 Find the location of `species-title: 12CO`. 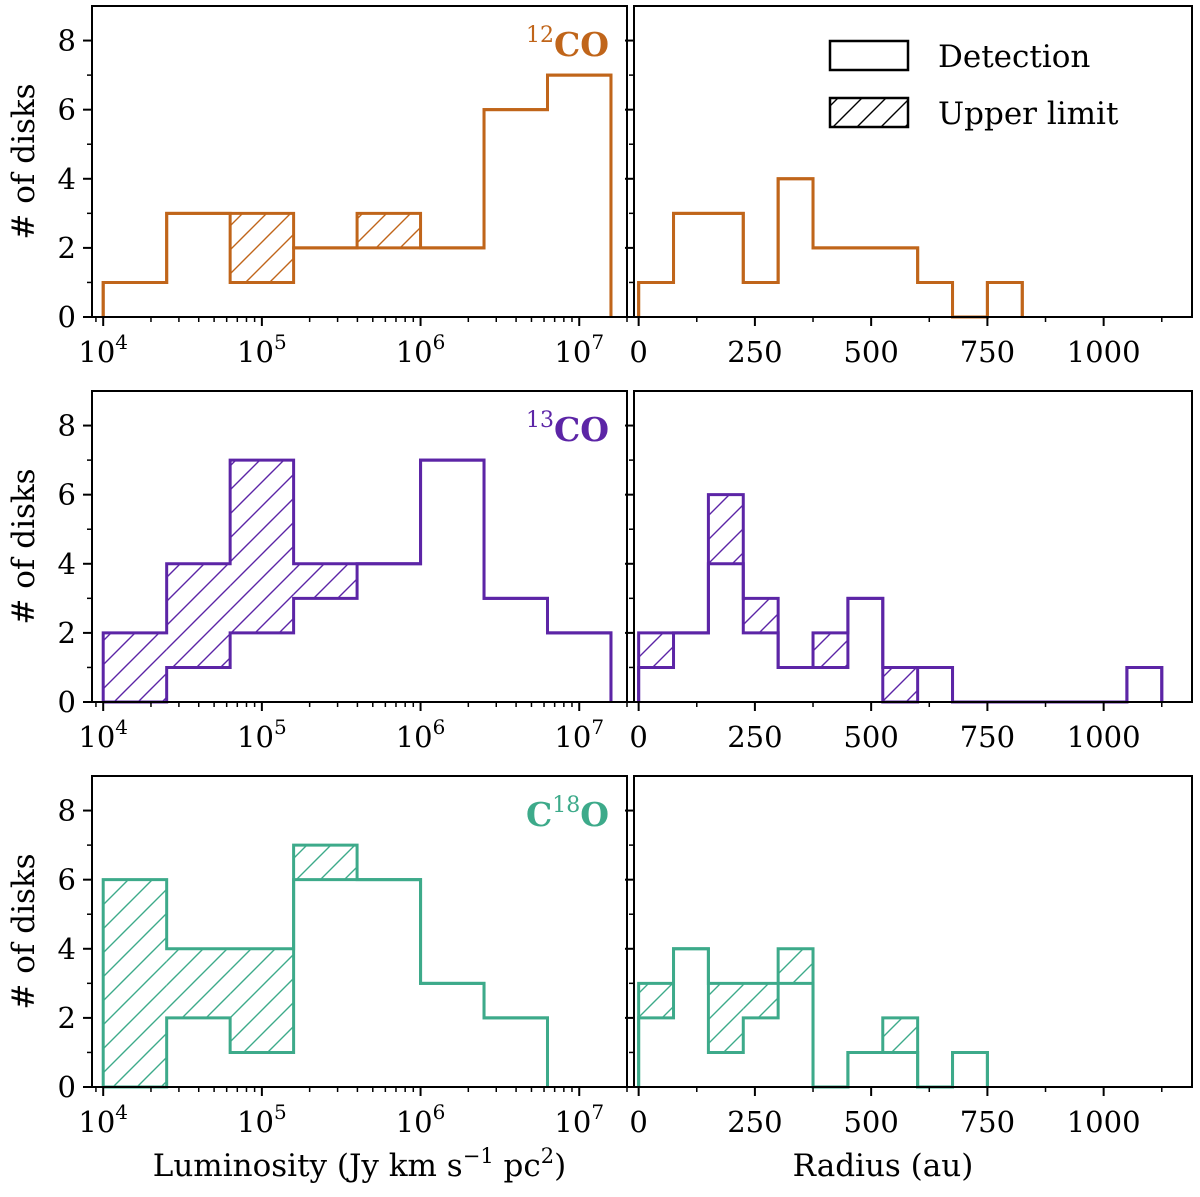

species-title: 12CO is located at coordinates (567, 43).